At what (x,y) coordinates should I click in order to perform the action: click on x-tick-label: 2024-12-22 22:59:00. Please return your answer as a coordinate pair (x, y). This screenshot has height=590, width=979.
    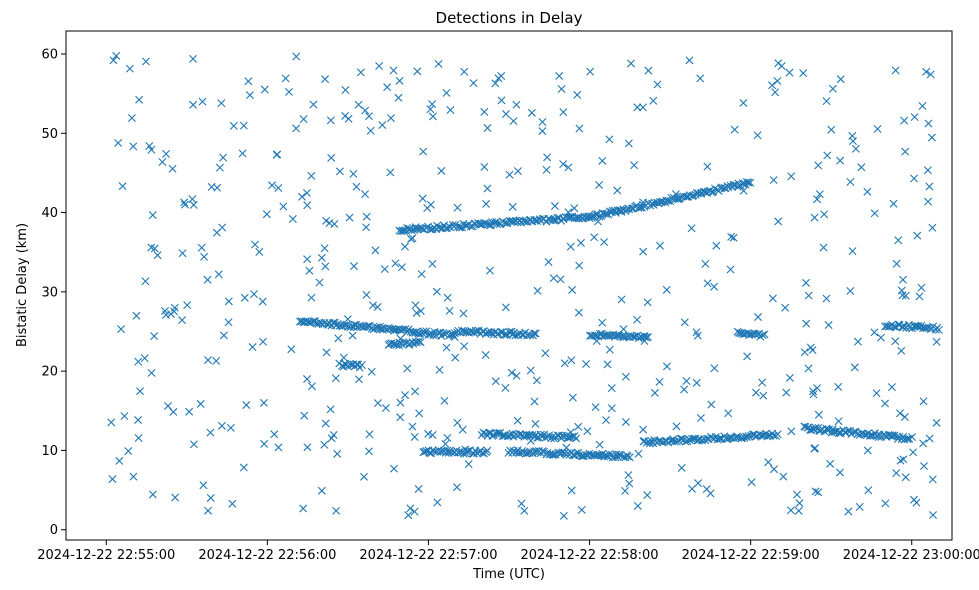
    Looking at the image, I should click on (751, 555).